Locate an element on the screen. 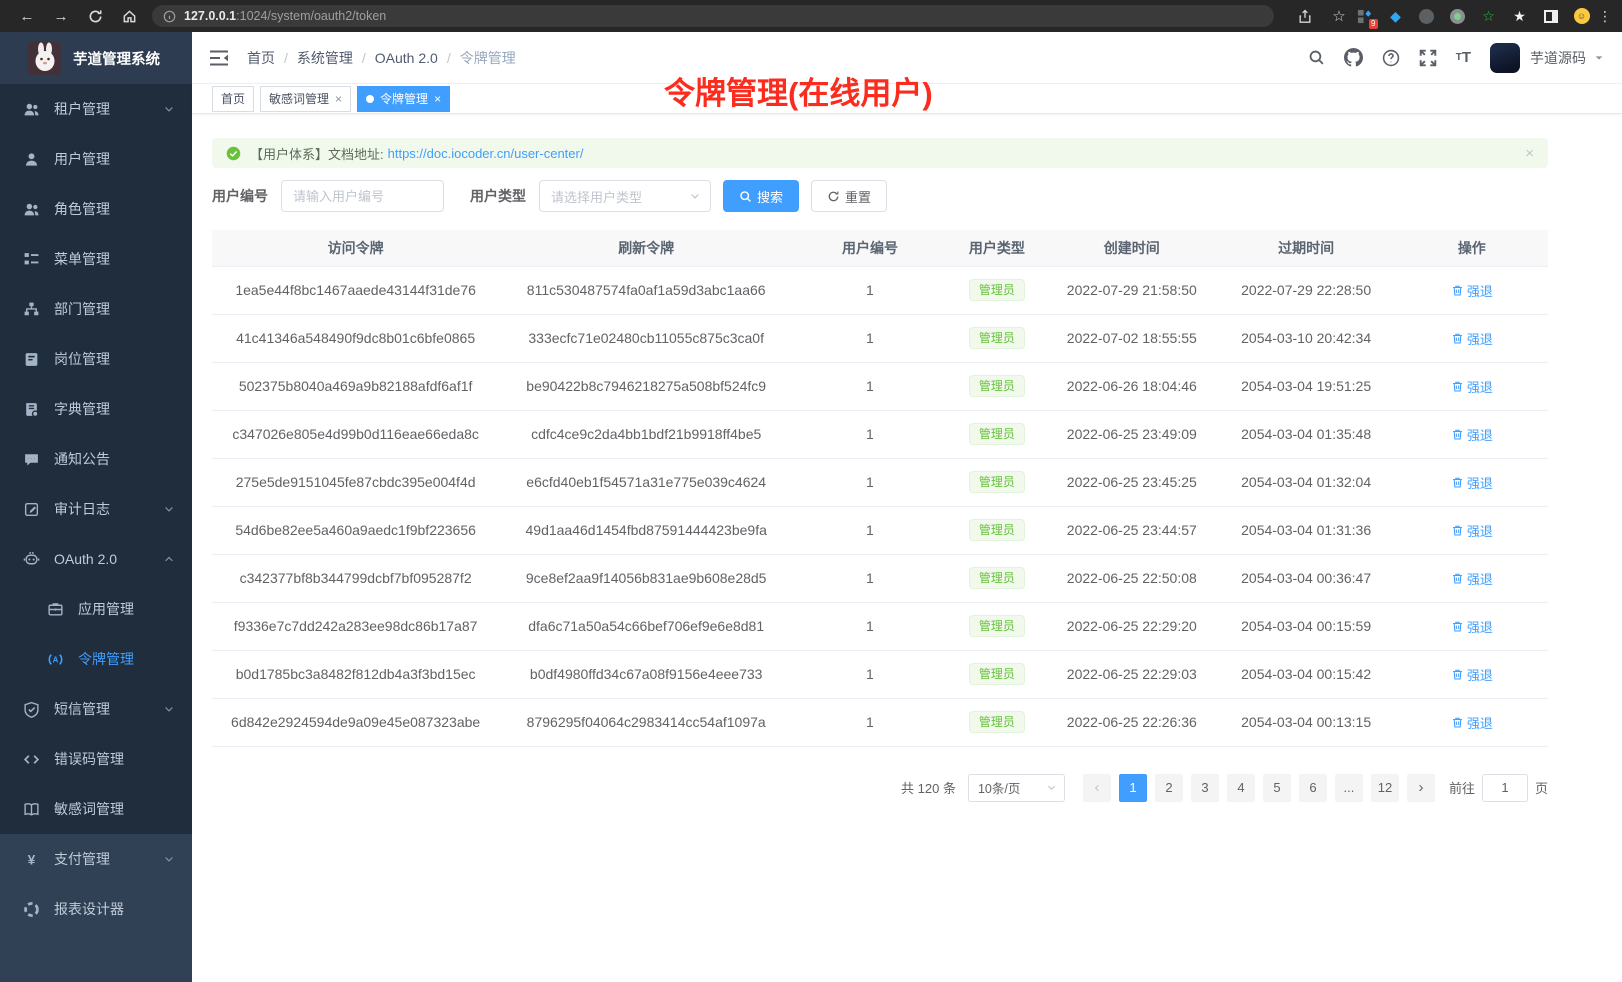  emoji-face-icon: ☺ is located at coordinates (1581, 16).